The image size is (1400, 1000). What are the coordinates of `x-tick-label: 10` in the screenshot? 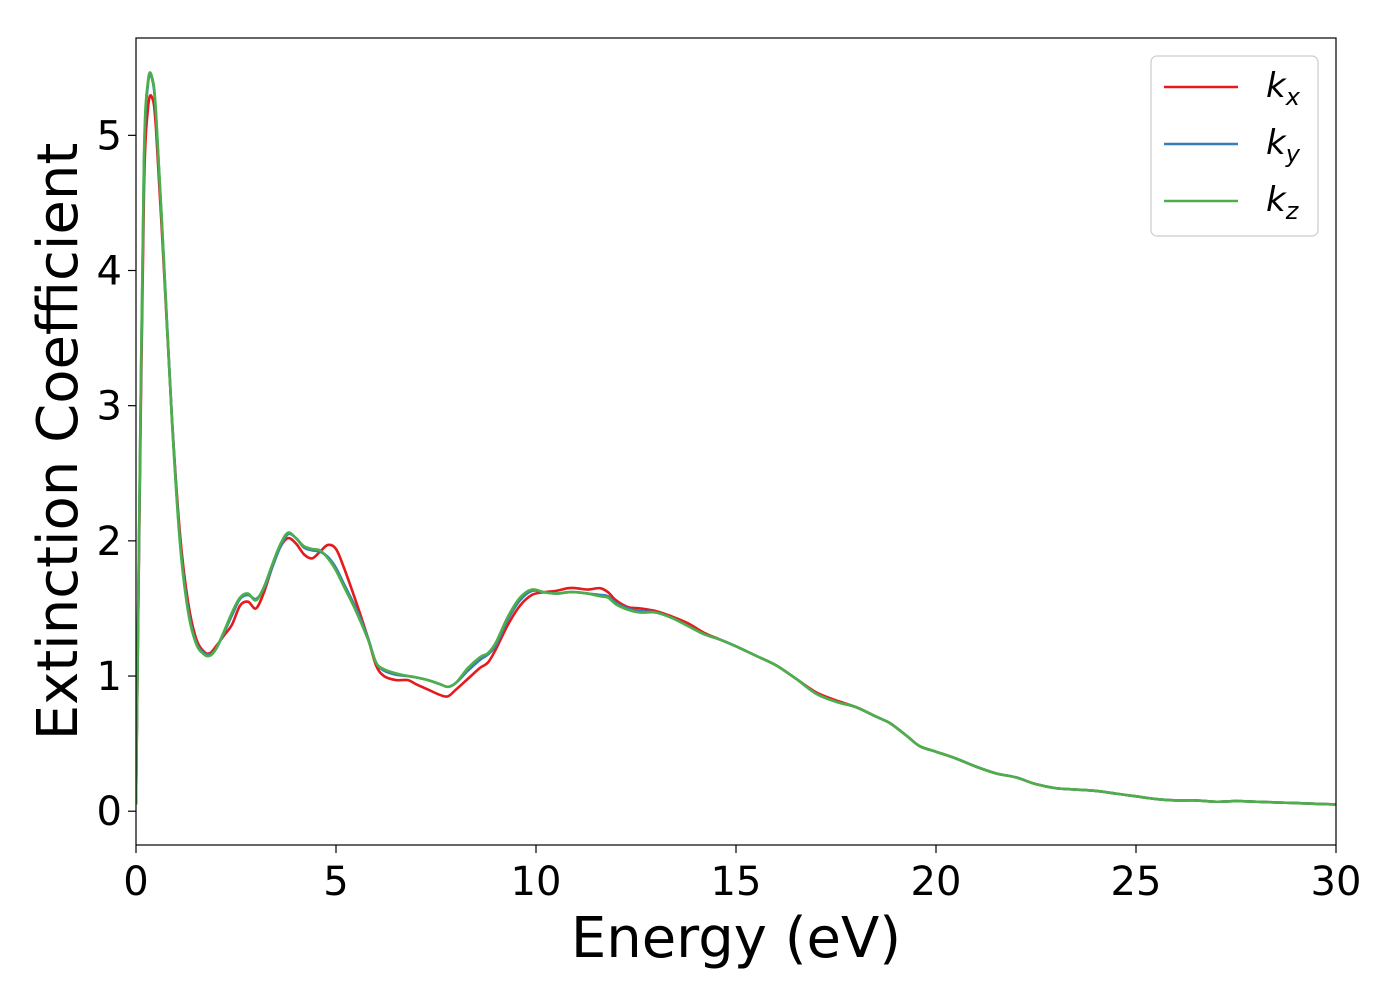 It's located at (536, 882).